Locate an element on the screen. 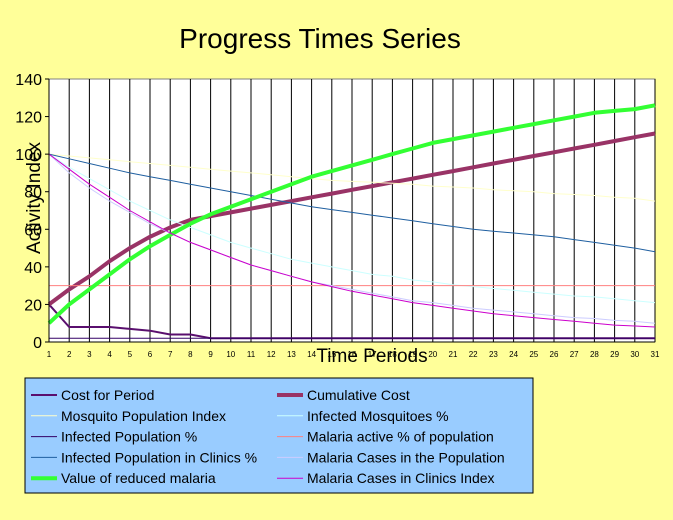 The height and width of the screenshot is (520, 673). x-tick-label: 6 is located at coordinates (150, 354).